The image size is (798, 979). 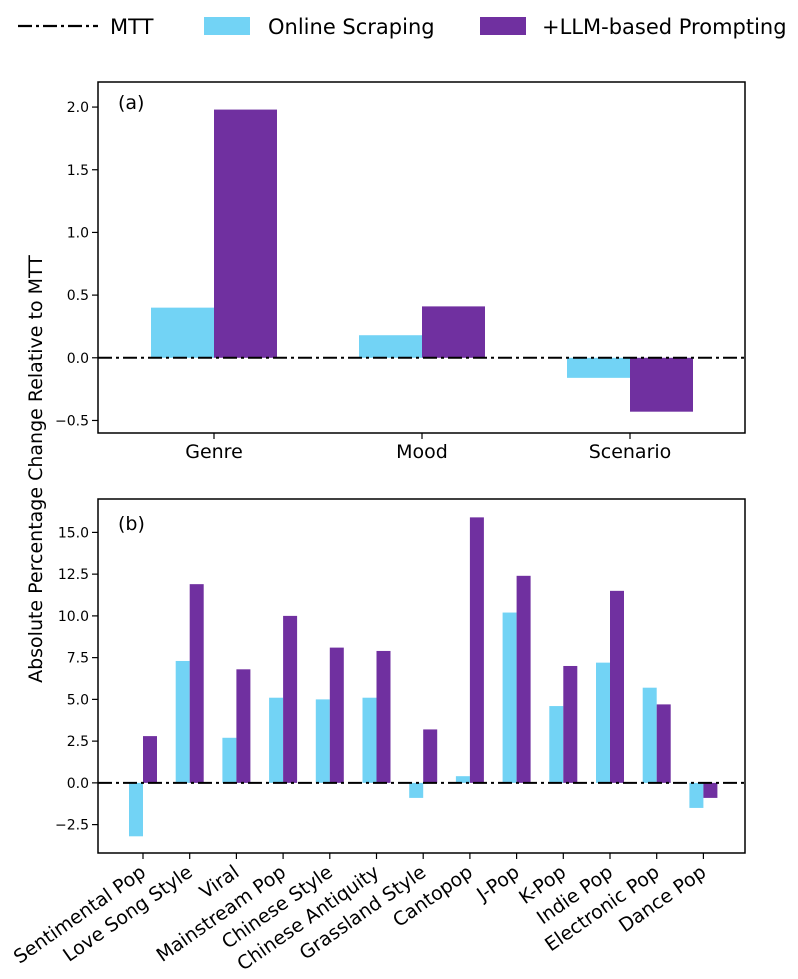 What do you see at coordinates (497, 883) in the screenshot?
I see `x-tick-label: J-Pop` at bounding box center [497, 883].